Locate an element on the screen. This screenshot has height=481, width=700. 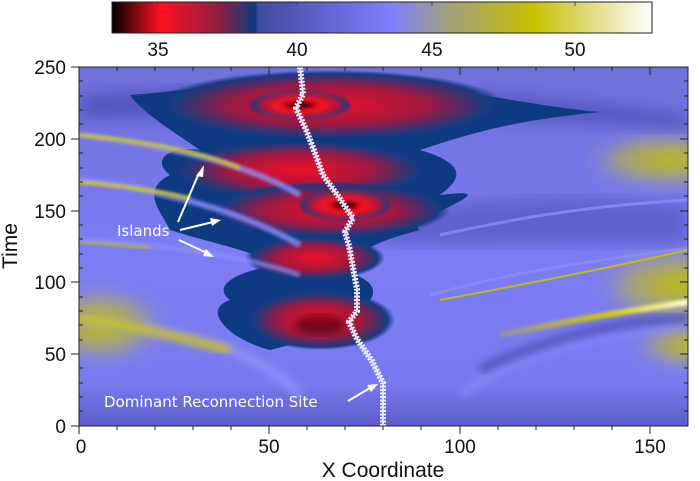
y-tick-250: 250 is located at coordinates (50, 68).